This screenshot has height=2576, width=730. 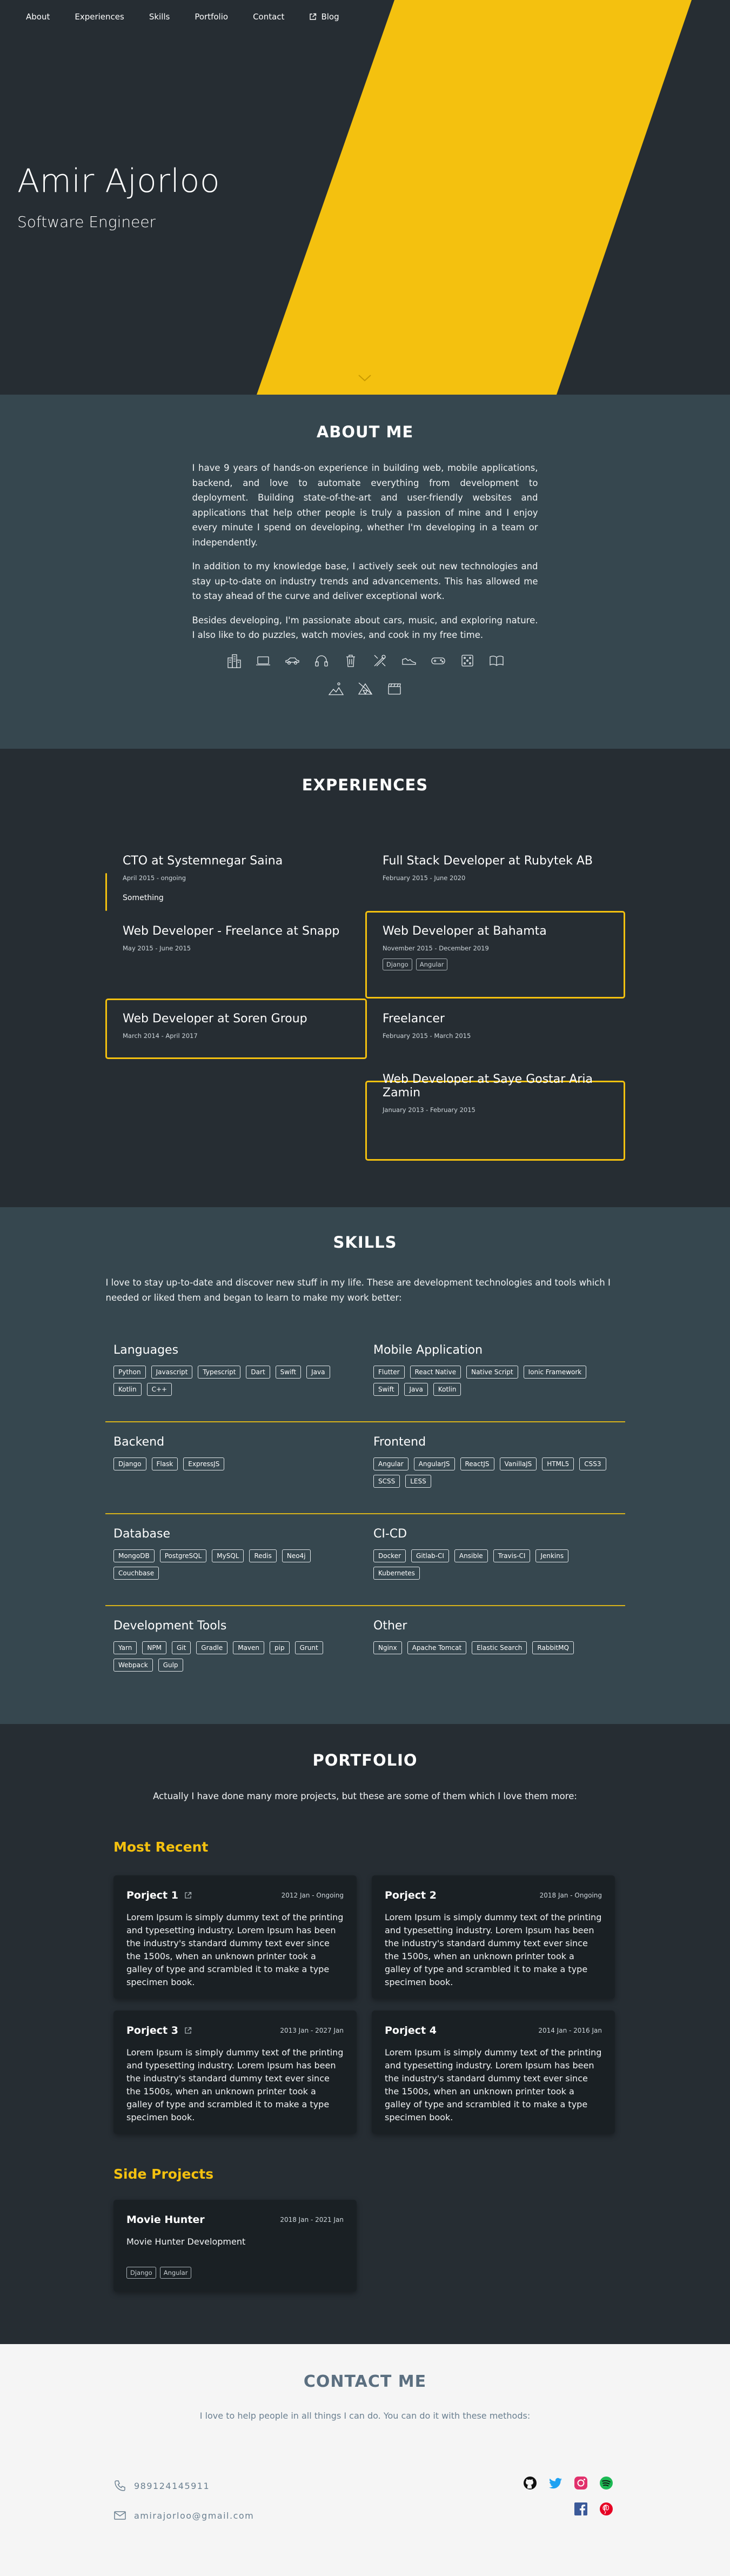 What do you see at coordinates (399, 1442) in the screenshot?
I see `skill-group-title: Frontend` at bounding box center [399, 1442].